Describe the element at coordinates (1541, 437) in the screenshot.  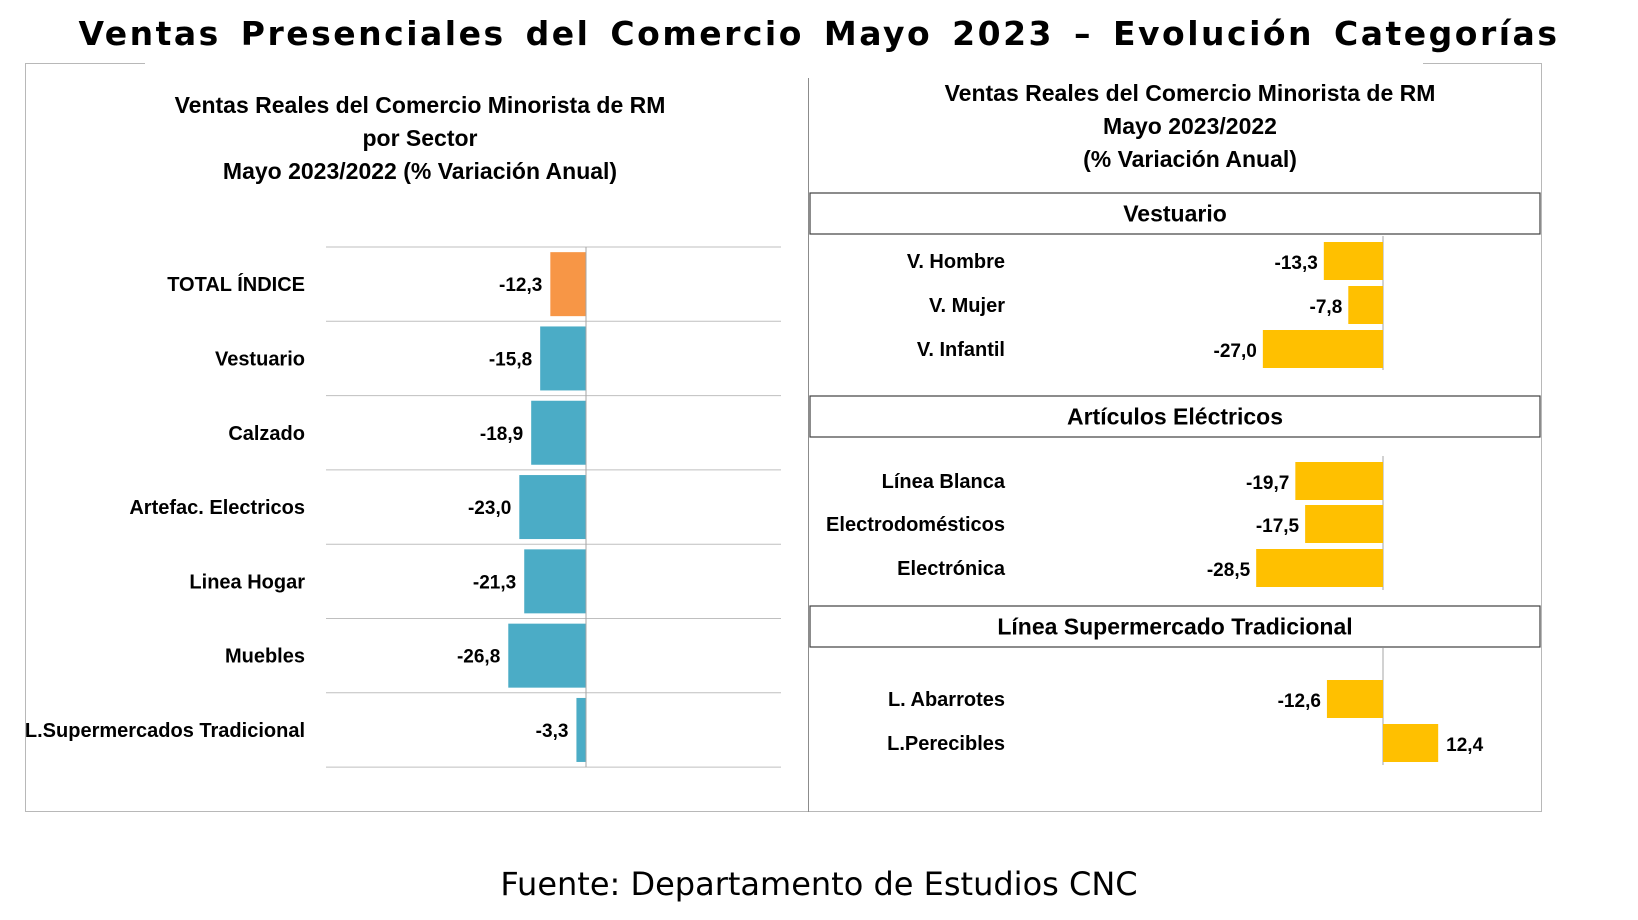
I see `frame-right` at that location.